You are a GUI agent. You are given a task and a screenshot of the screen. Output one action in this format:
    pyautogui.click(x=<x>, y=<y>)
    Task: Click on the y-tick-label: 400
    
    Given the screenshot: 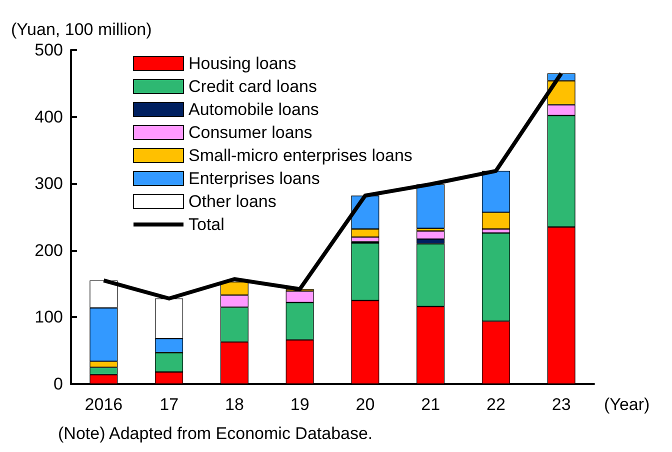 What is the action you would take?
    pyautogui.click(x=48, y=116)
    